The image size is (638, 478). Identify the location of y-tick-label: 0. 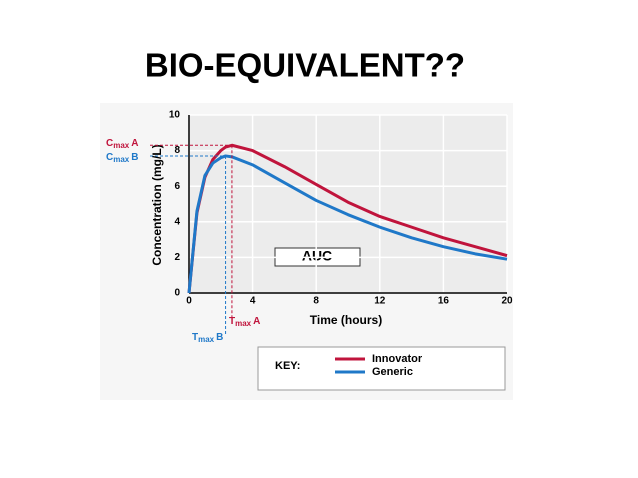
(177, 293).